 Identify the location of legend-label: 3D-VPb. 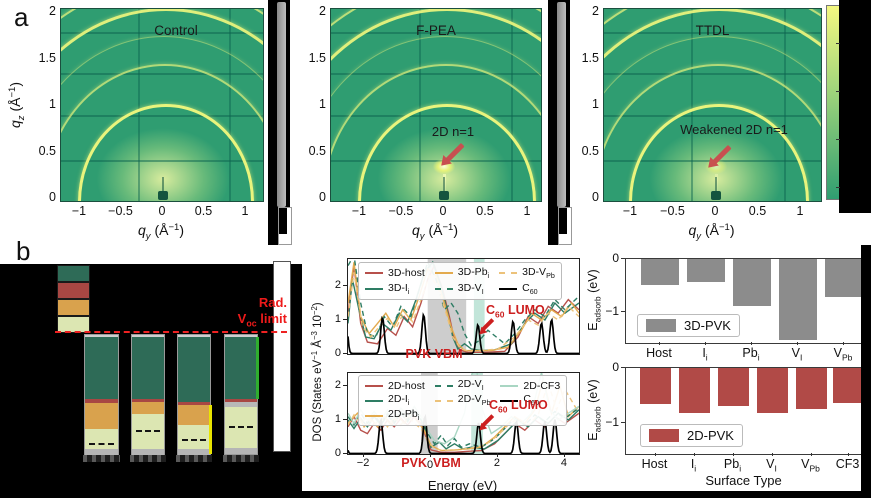
(538, 273).